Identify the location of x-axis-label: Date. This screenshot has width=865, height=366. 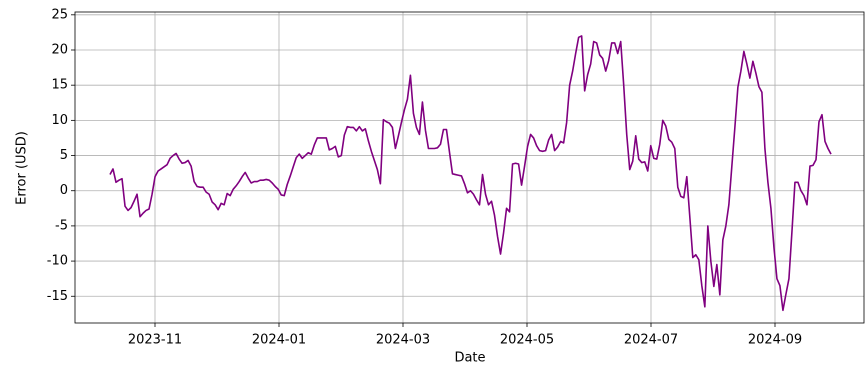
(469, 358).